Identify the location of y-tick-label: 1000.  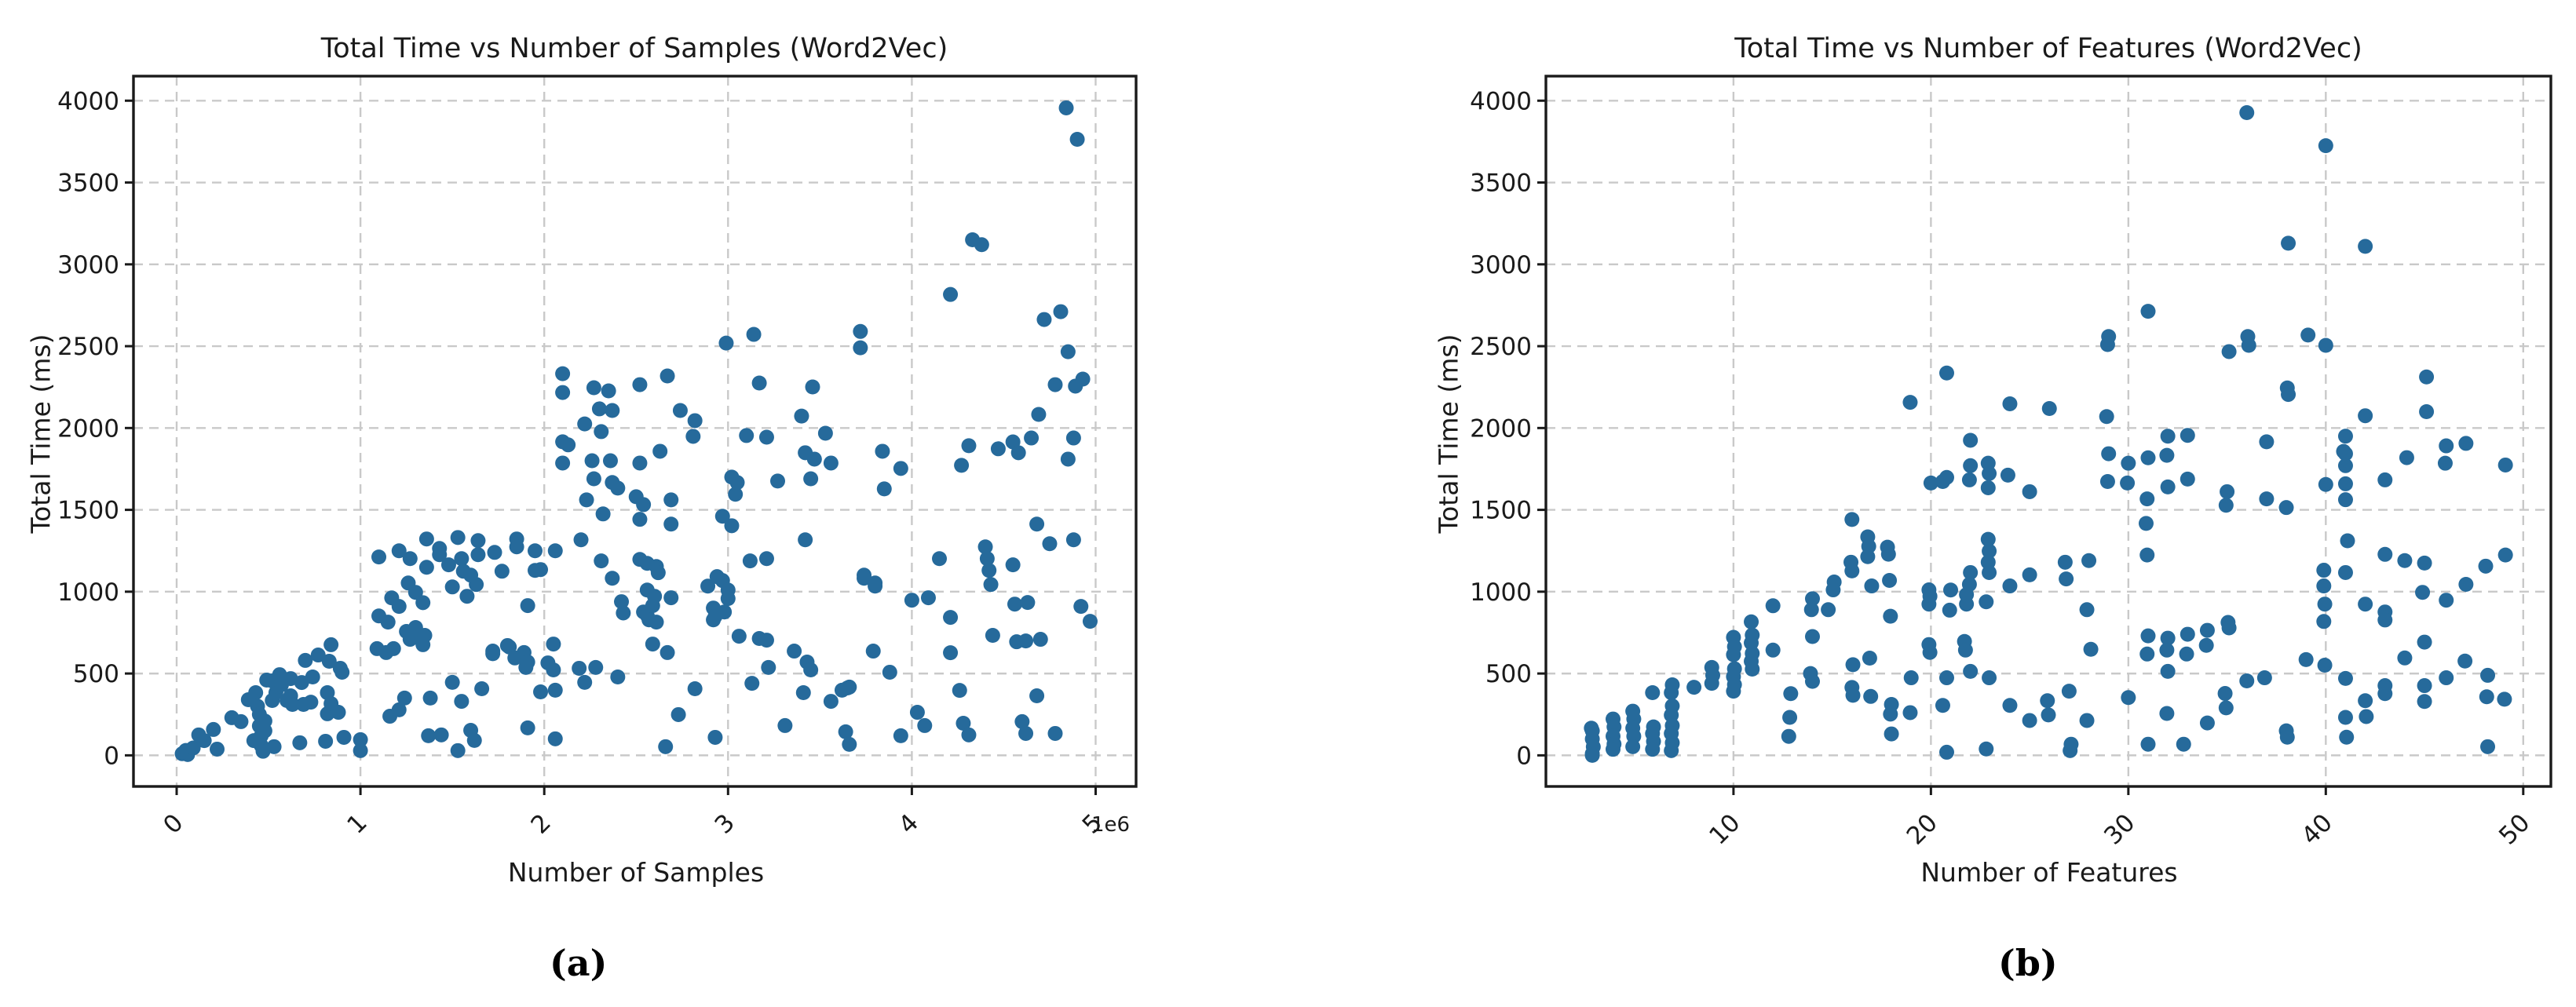
(88, 593).